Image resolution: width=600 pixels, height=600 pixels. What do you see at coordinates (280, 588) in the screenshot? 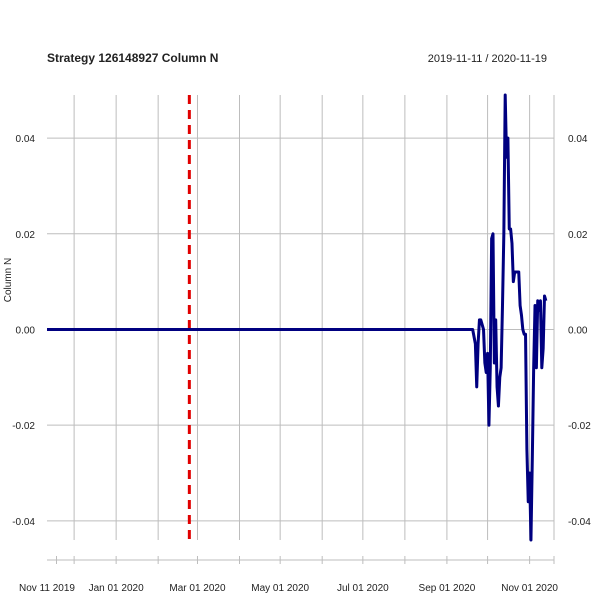
I see `x-tick-label: May 01 2020` at bounding box center [280, 588].